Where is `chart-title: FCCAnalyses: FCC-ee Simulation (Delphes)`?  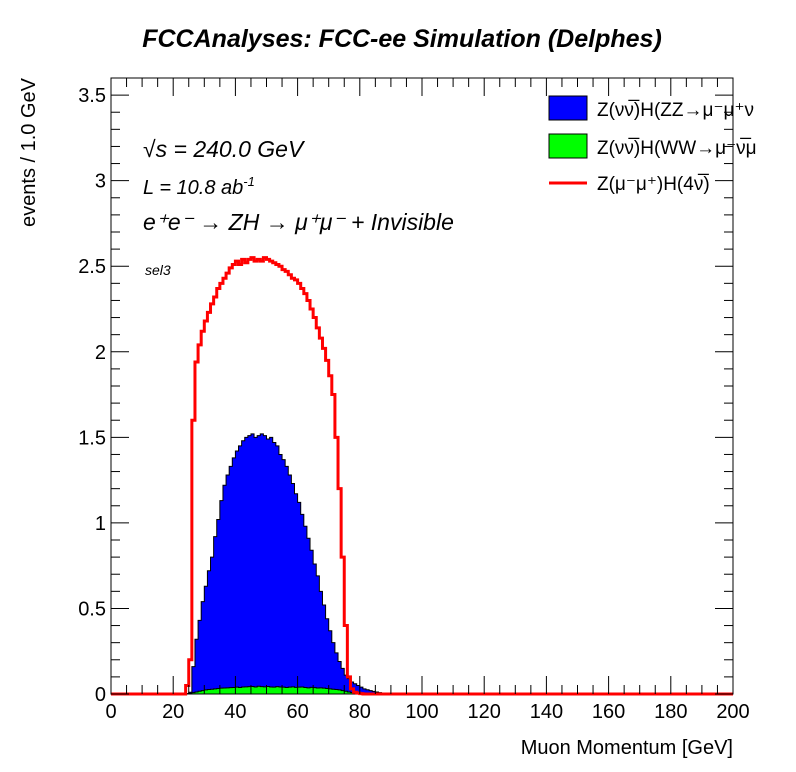
chart-title: FCCAnalyses: FCC-ee Simulation (Delphes) is located at coordinates (402, 39).